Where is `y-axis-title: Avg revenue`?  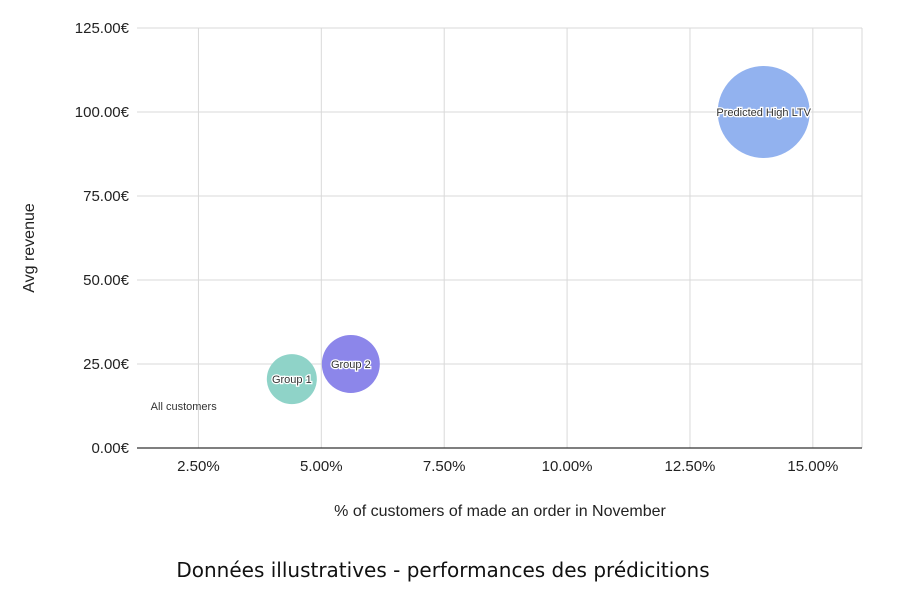
y-axis-title: Avg revenue is located at coordinates (29, 248).